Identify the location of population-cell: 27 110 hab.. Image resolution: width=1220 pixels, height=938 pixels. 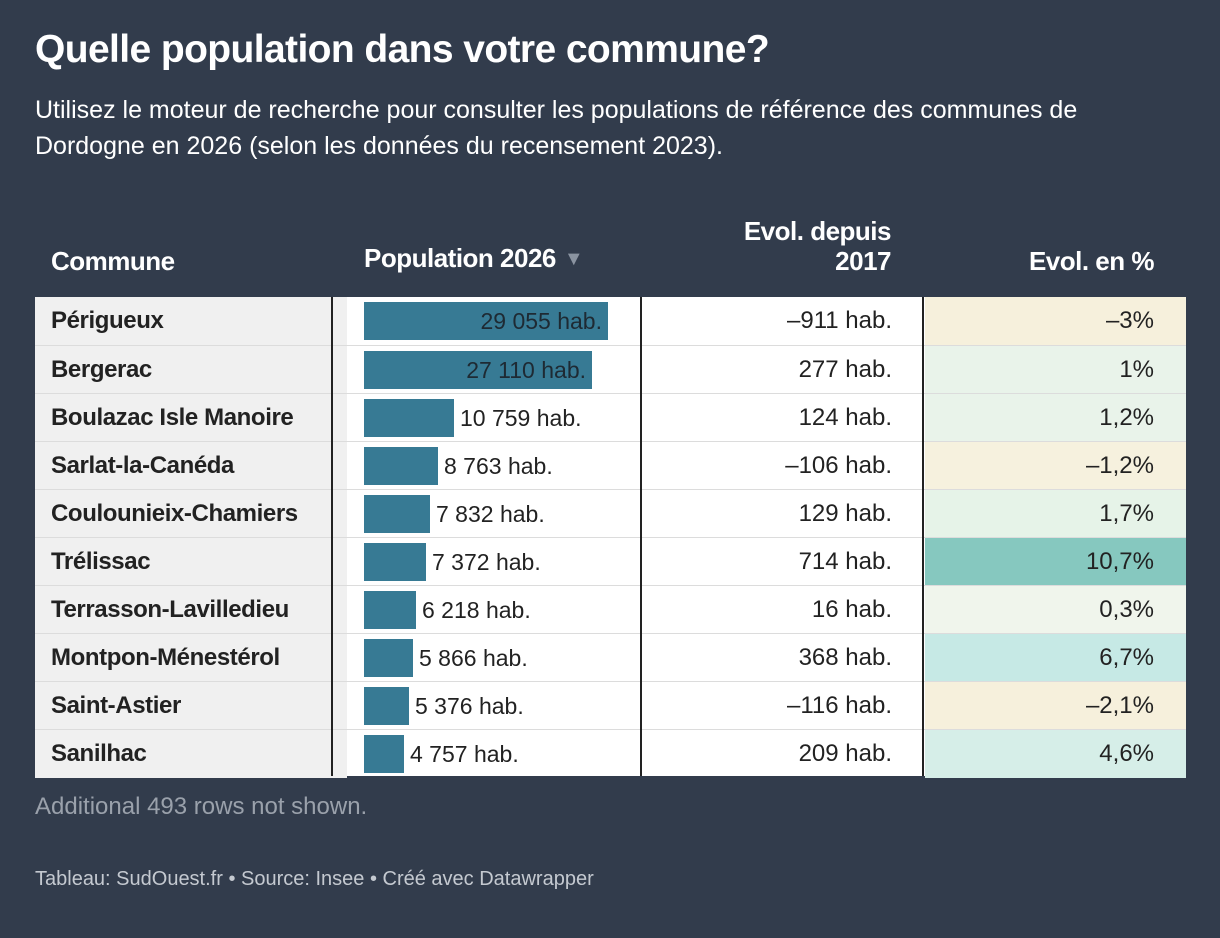
(486, 370).